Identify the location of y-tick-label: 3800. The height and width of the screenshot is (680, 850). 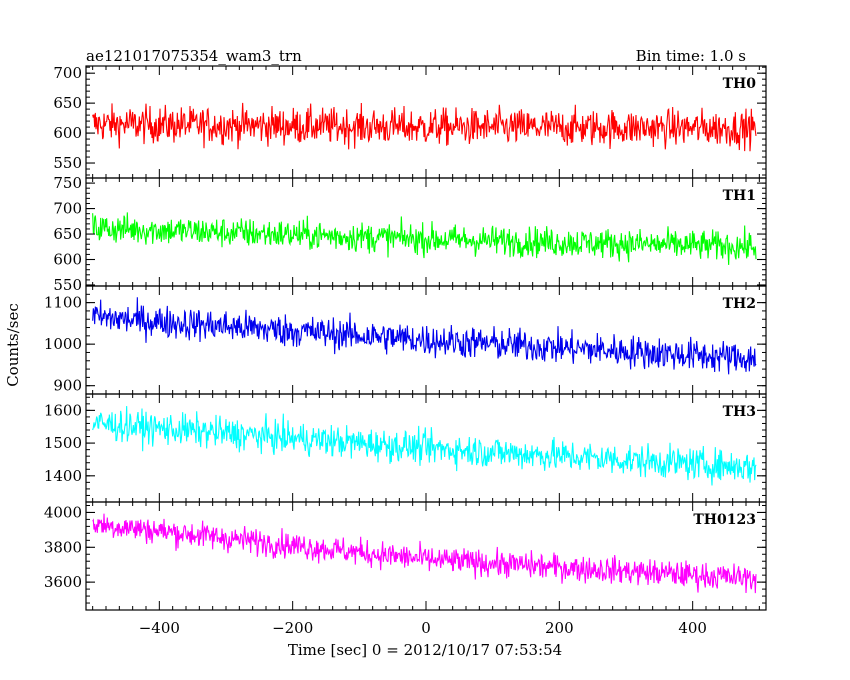
(63, 547).